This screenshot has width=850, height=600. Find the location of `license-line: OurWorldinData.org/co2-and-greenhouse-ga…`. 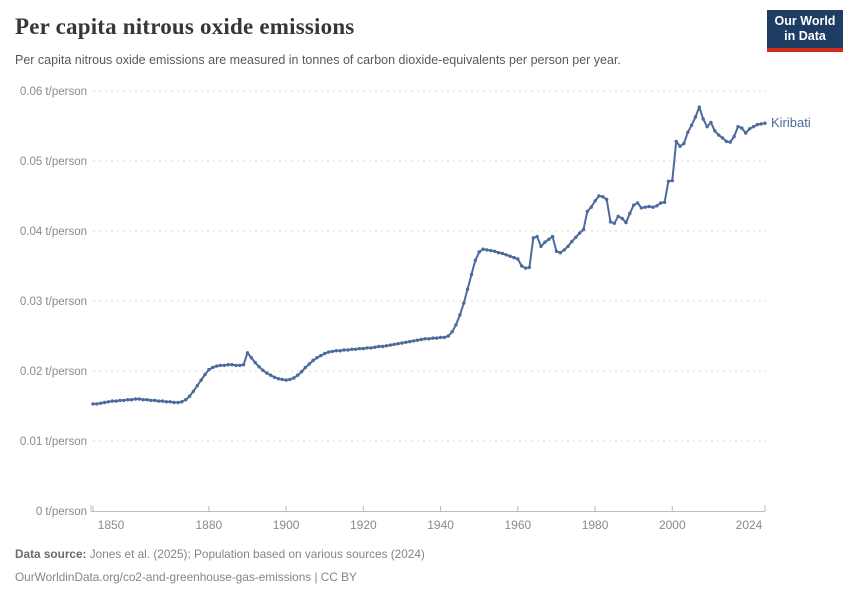

license-line: OurWorldinData.org/co2-and-greenhouse-ga… is located at coordinates (186, 577).